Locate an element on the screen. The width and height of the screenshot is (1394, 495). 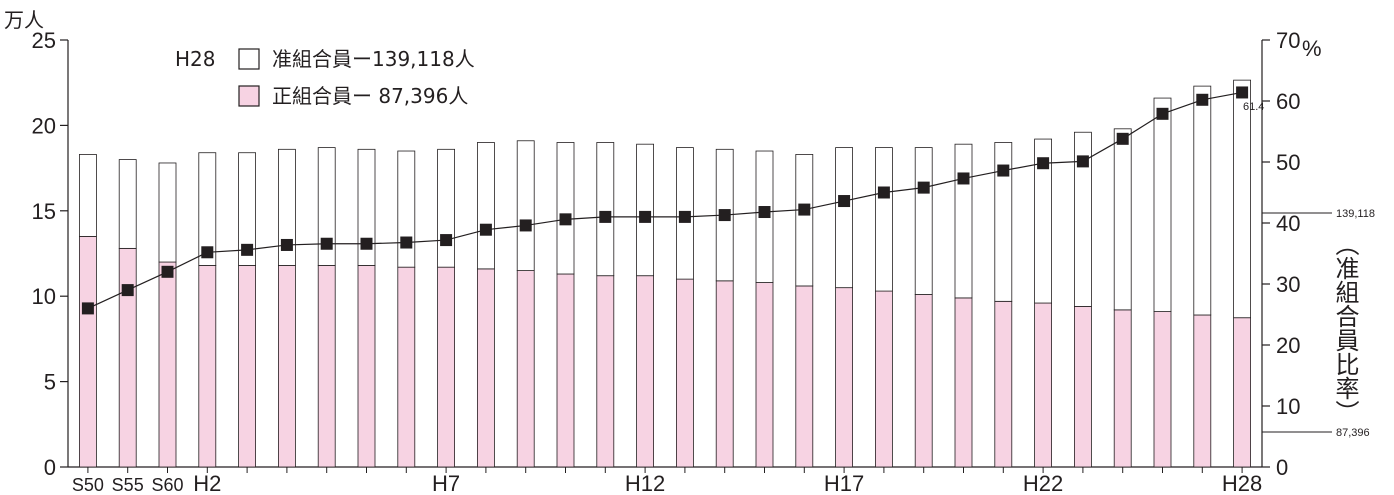
right-tick-label: 70 is located at coordinates (1288, 40).